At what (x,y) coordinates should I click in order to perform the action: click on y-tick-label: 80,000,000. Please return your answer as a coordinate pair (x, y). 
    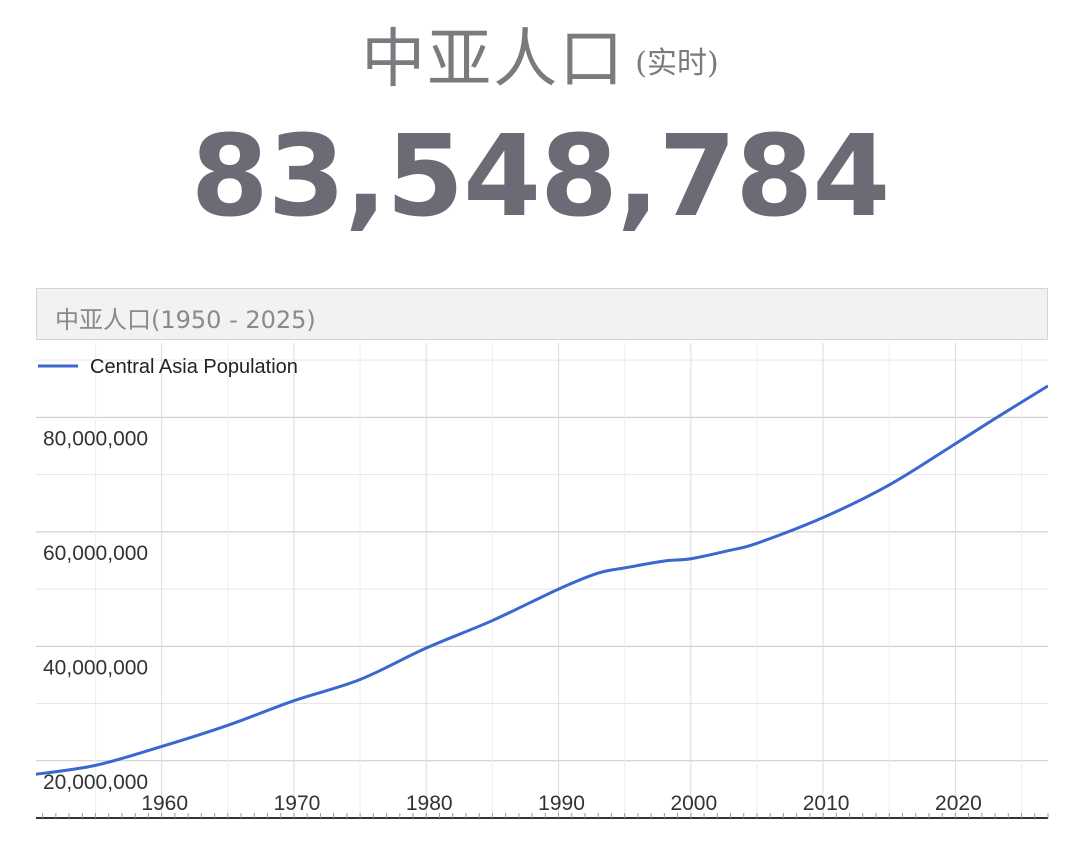
    Looking at the image, I should click on (95, 438).